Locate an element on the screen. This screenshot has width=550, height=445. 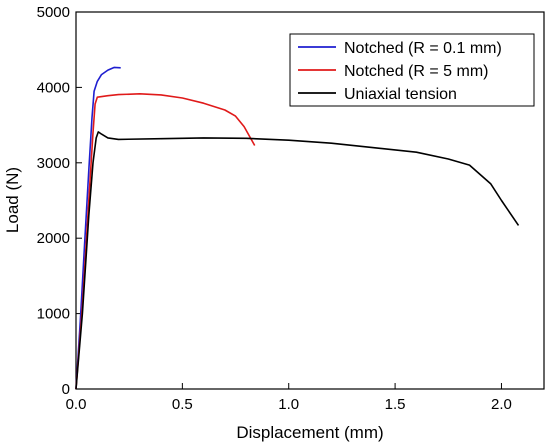
y-tick-label: 3000 is located at coordinates (53, 163).